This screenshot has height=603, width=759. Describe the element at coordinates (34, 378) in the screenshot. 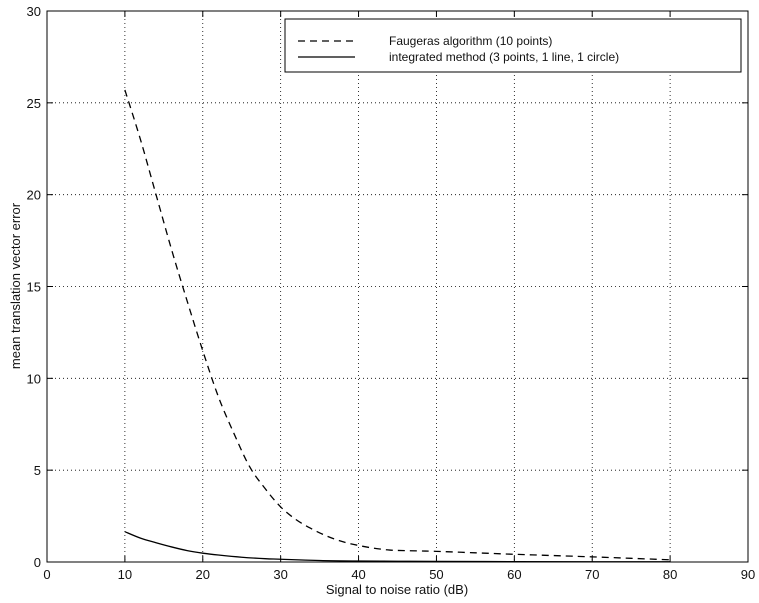

I see `y-tick-label: 10` at that location.